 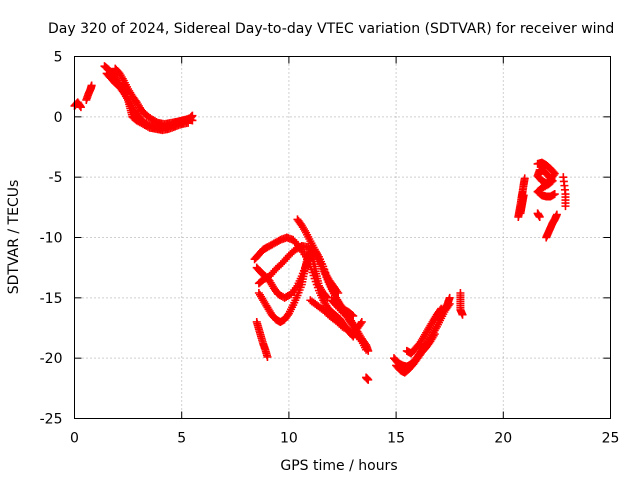 What do you see at coordinates (14, 237) in the screenshot?
I see `y-axis-label: SDTVAR / TECUs` at bounding box center [14, 237].